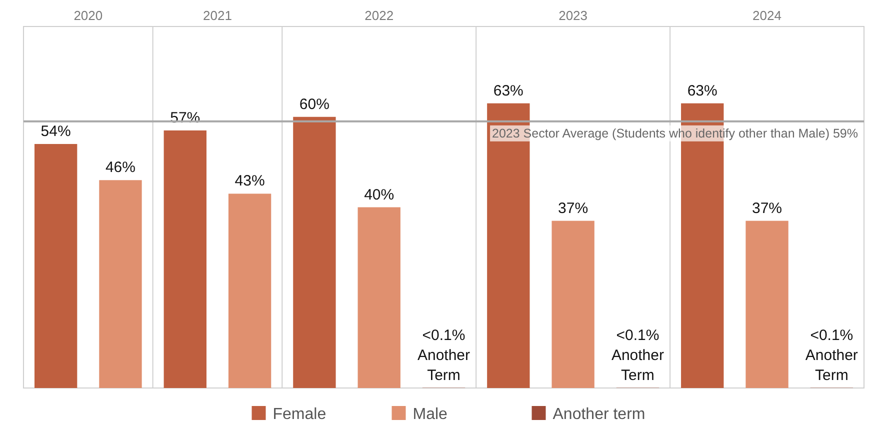 The image size is (892, 444). Describe the element at coordinates (599, 414) in the screenshot. I see `legend-label: Another term` at that location.